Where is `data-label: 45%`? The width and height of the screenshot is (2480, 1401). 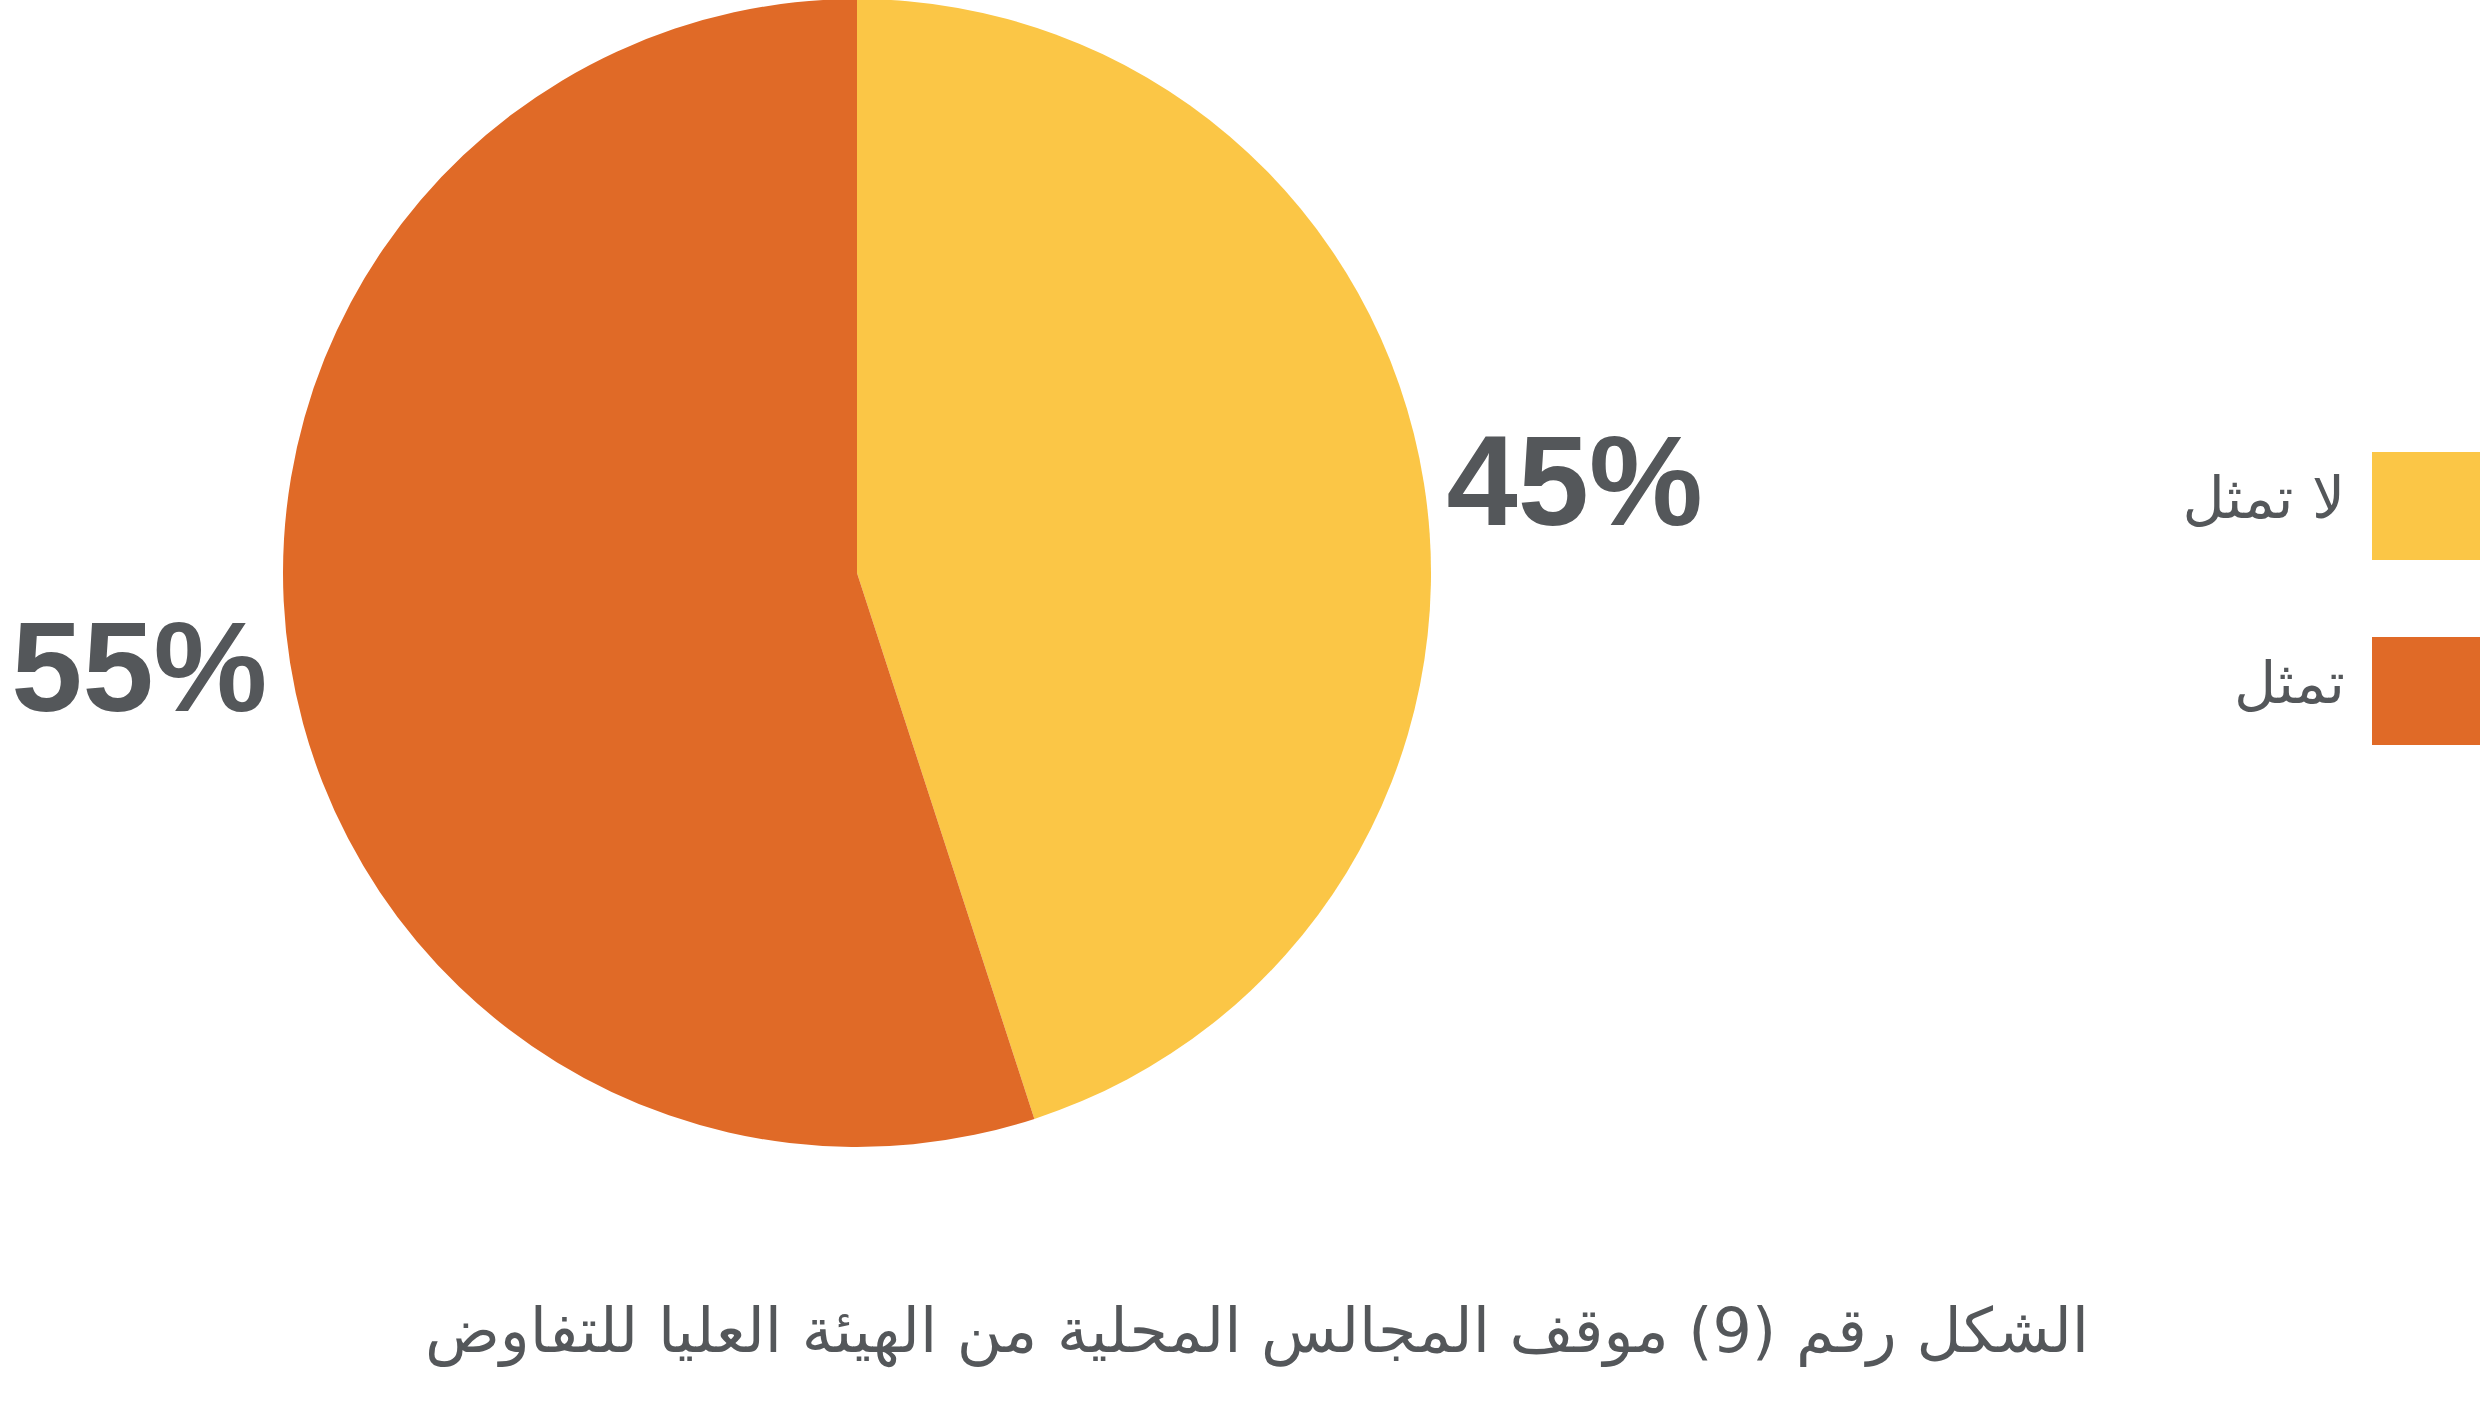
data-label: 45% is located at coordinates (1574, 480).